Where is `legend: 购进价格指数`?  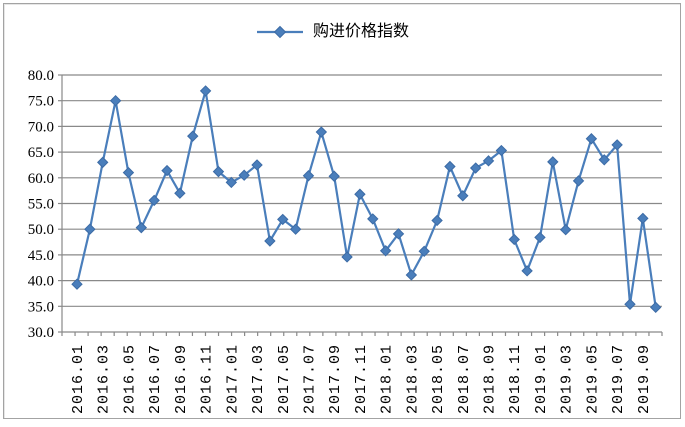 legend: 购进价格指数 is located at coordinates (332, 32).